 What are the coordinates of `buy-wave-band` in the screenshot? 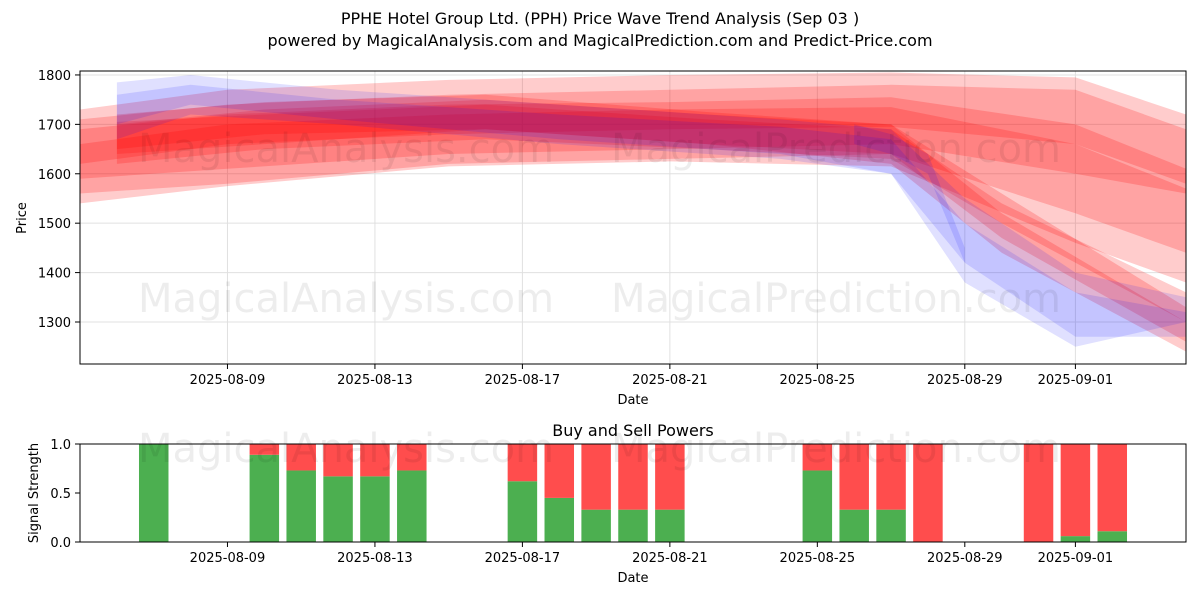 It's located at (909, 193).